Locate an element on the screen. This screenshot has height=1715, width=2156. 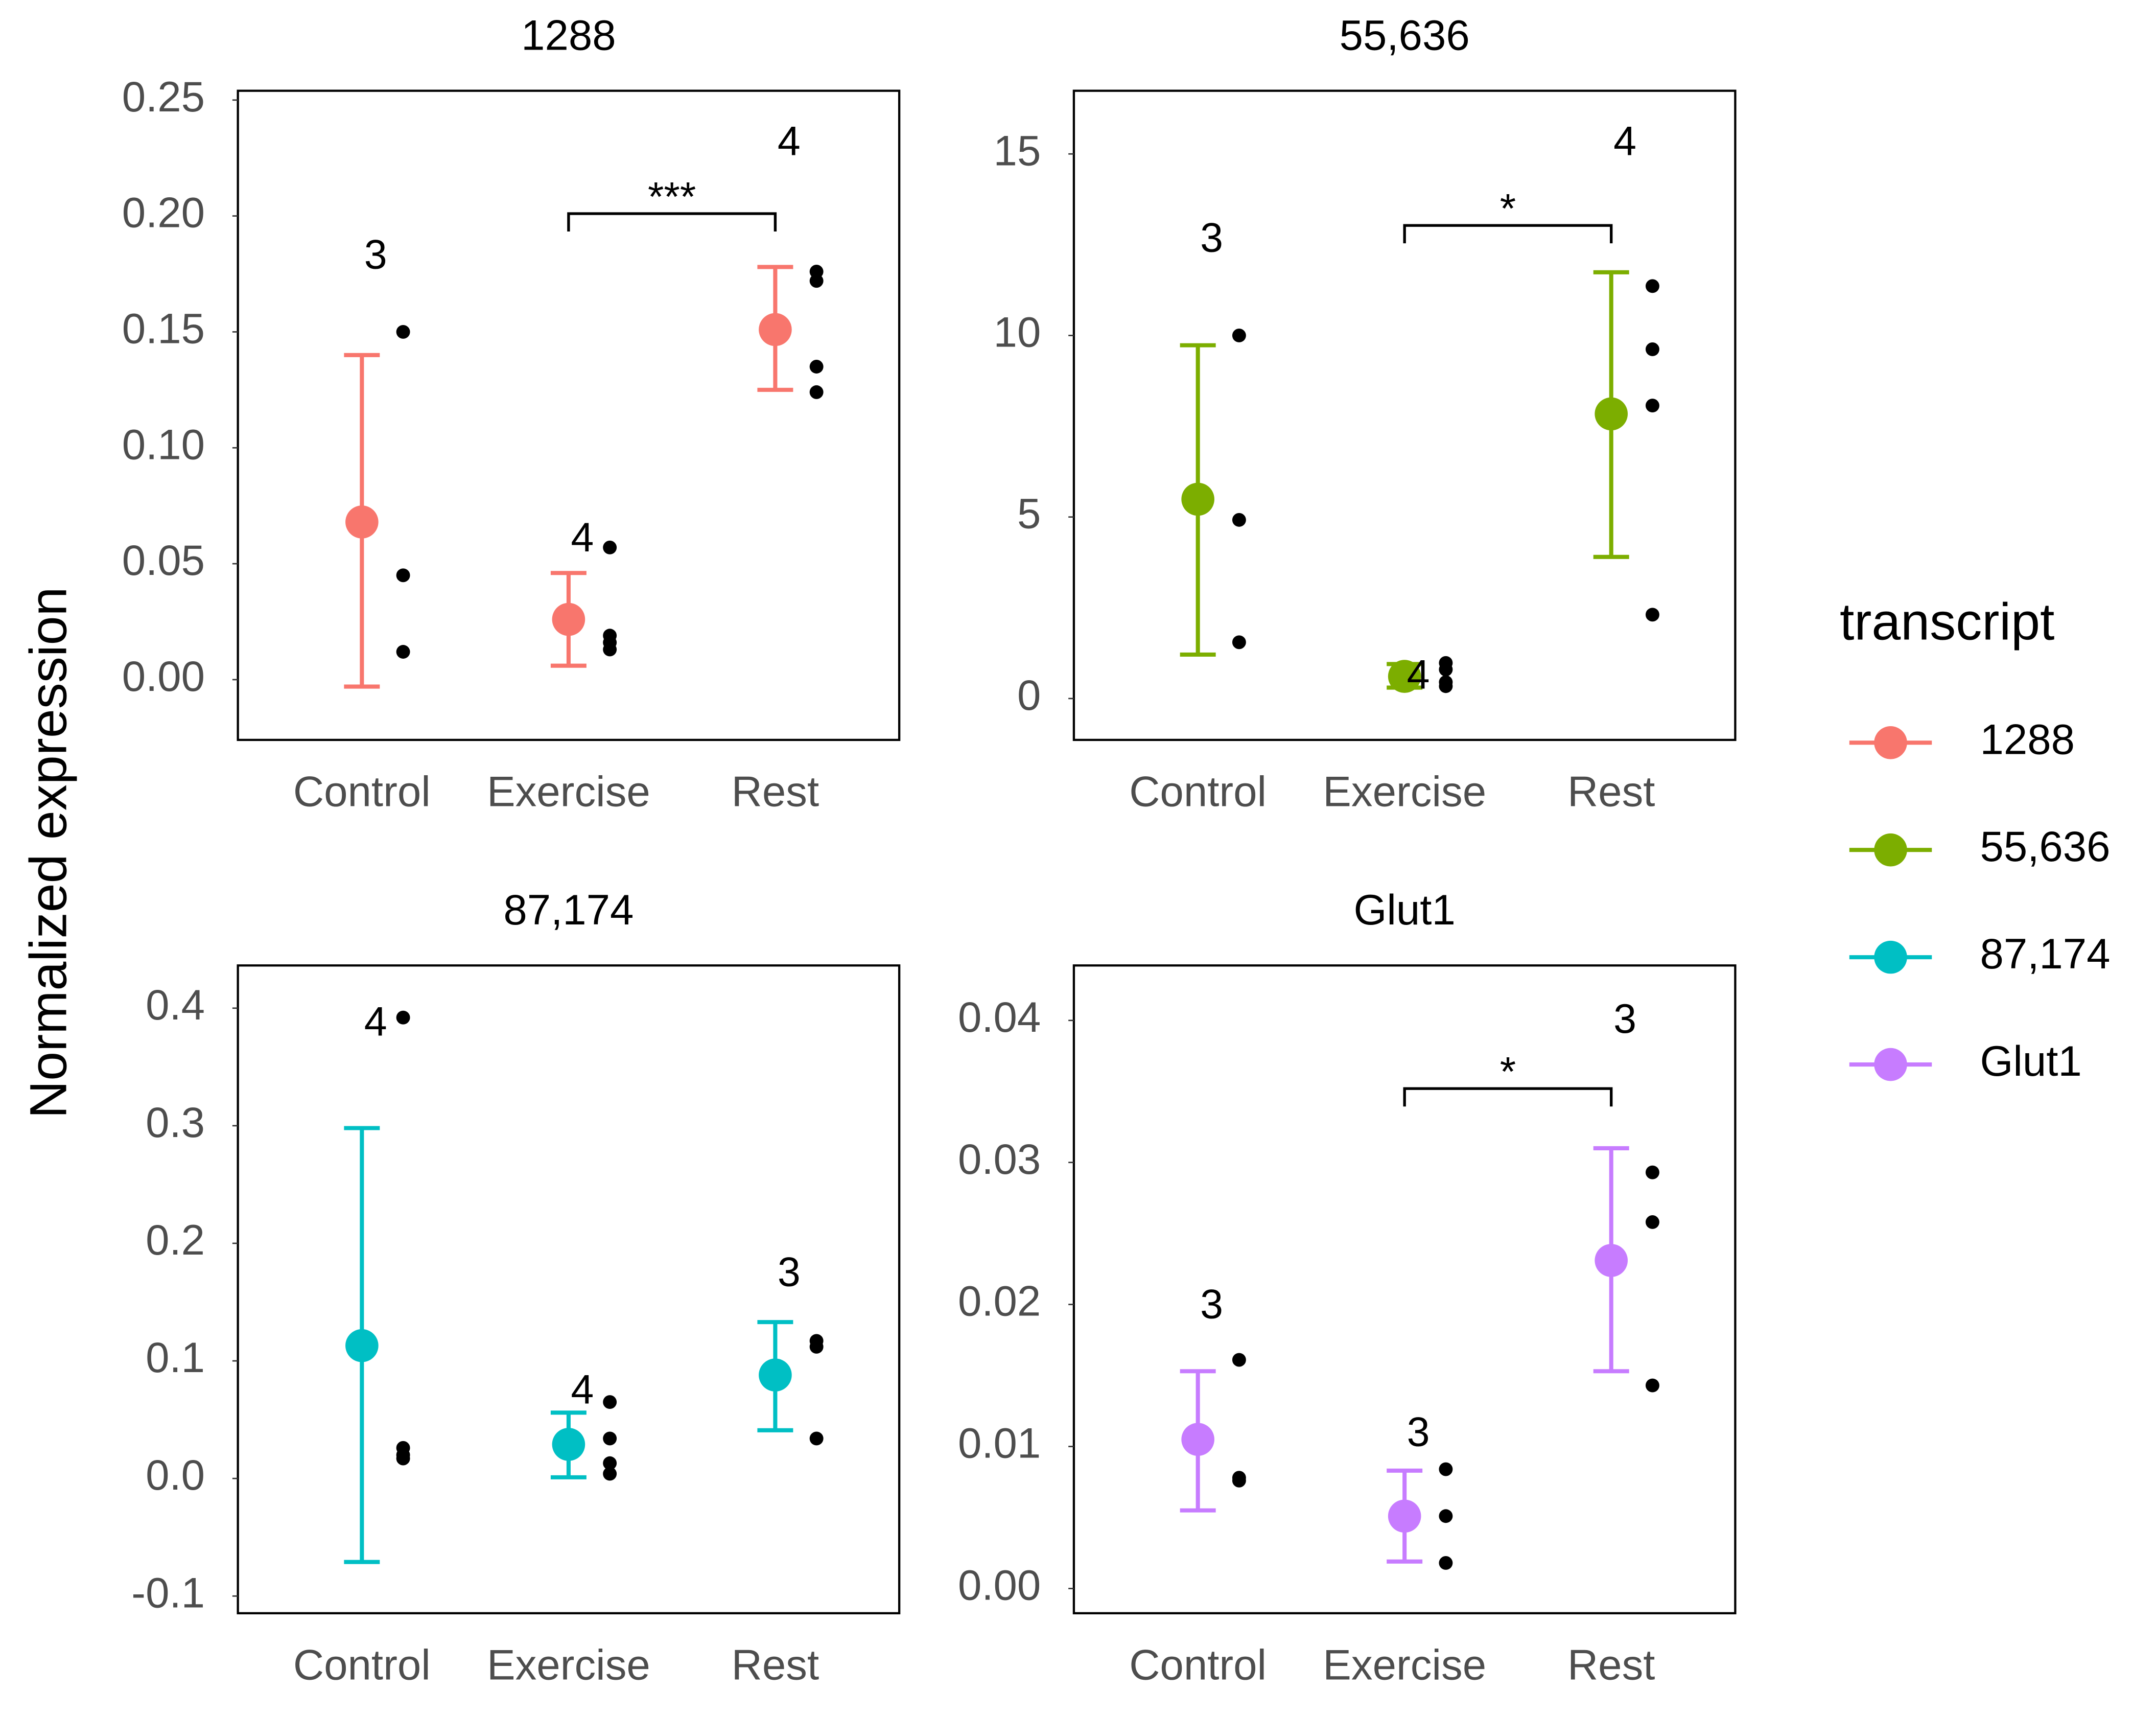
y-tick-label: 0.2 is located at coordinates (175, 1240).